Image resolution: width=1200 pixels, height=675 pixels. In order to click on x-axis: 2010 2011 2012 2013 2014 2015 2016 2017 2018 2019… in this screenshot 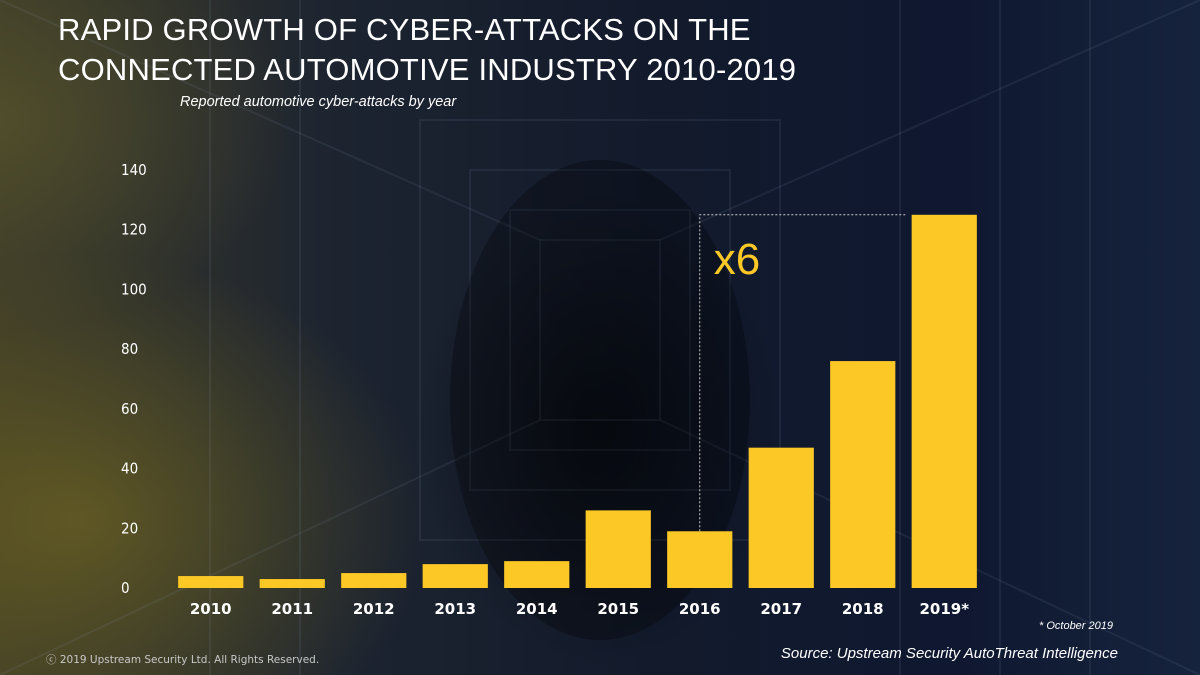, I will do `click(579, 609)`.